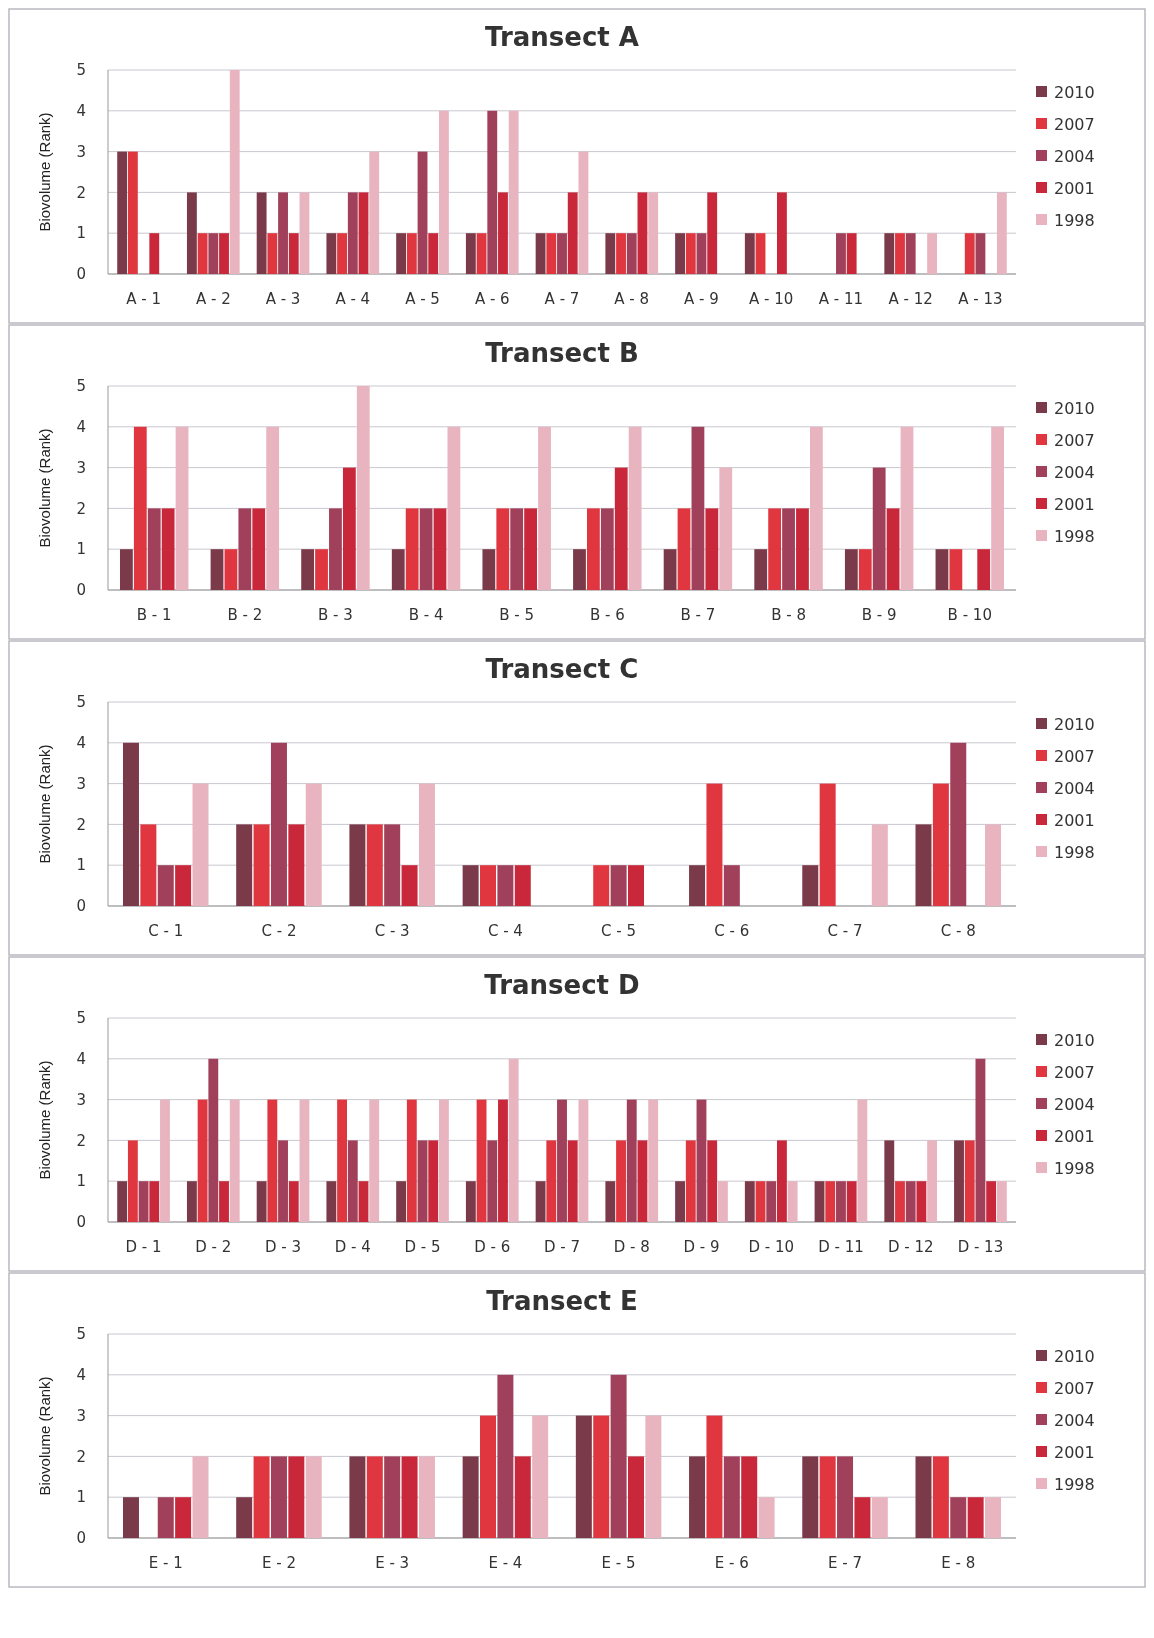 This screenshot has height=1638, width=1154. I want to click on x-tick-label: D - 12, so click(910, 1247).